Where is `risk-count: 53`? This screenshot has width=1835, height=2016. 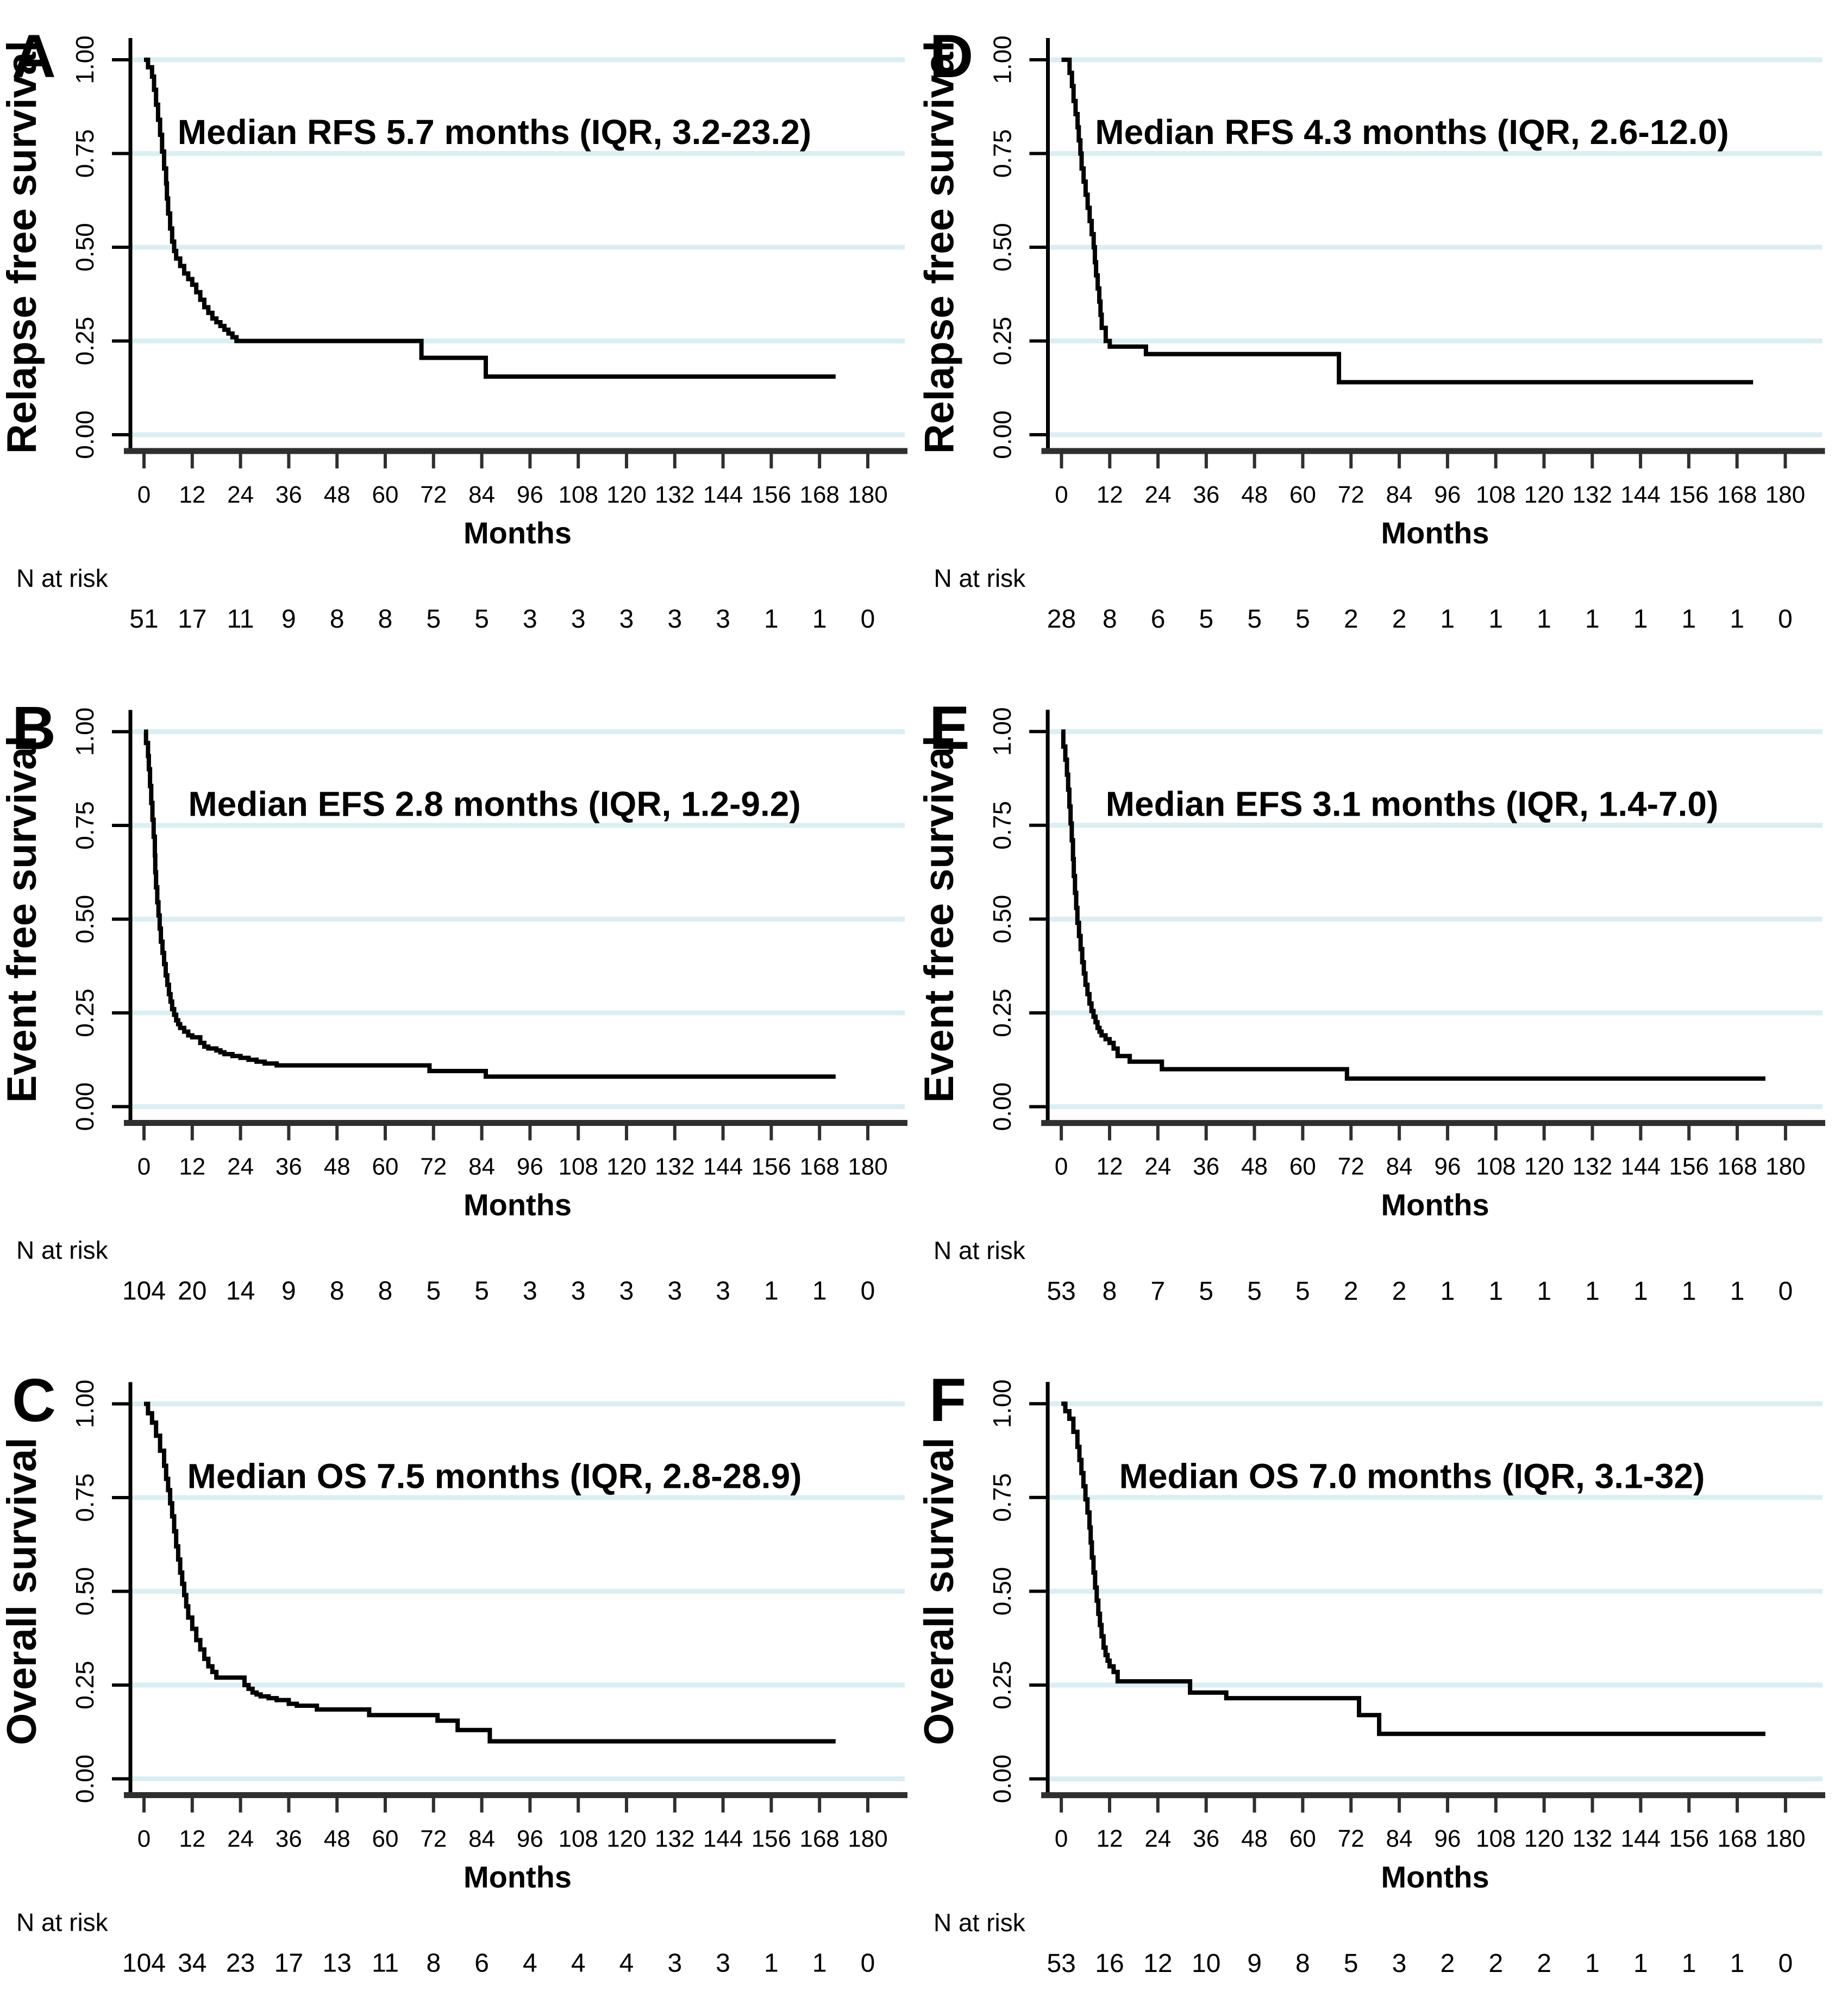 risk-count: 53 is located at coordinates (1061, 1963).